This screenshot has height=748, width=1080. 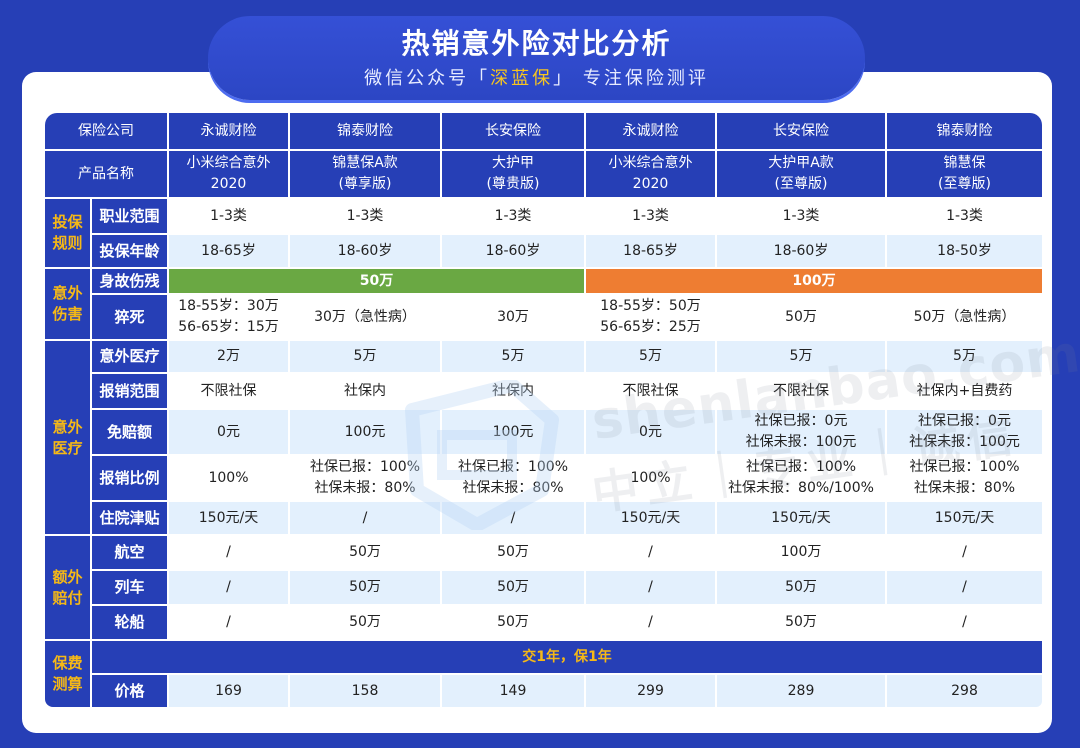 I want to click on company-header: 保险公司, so click(x=106, y=131).